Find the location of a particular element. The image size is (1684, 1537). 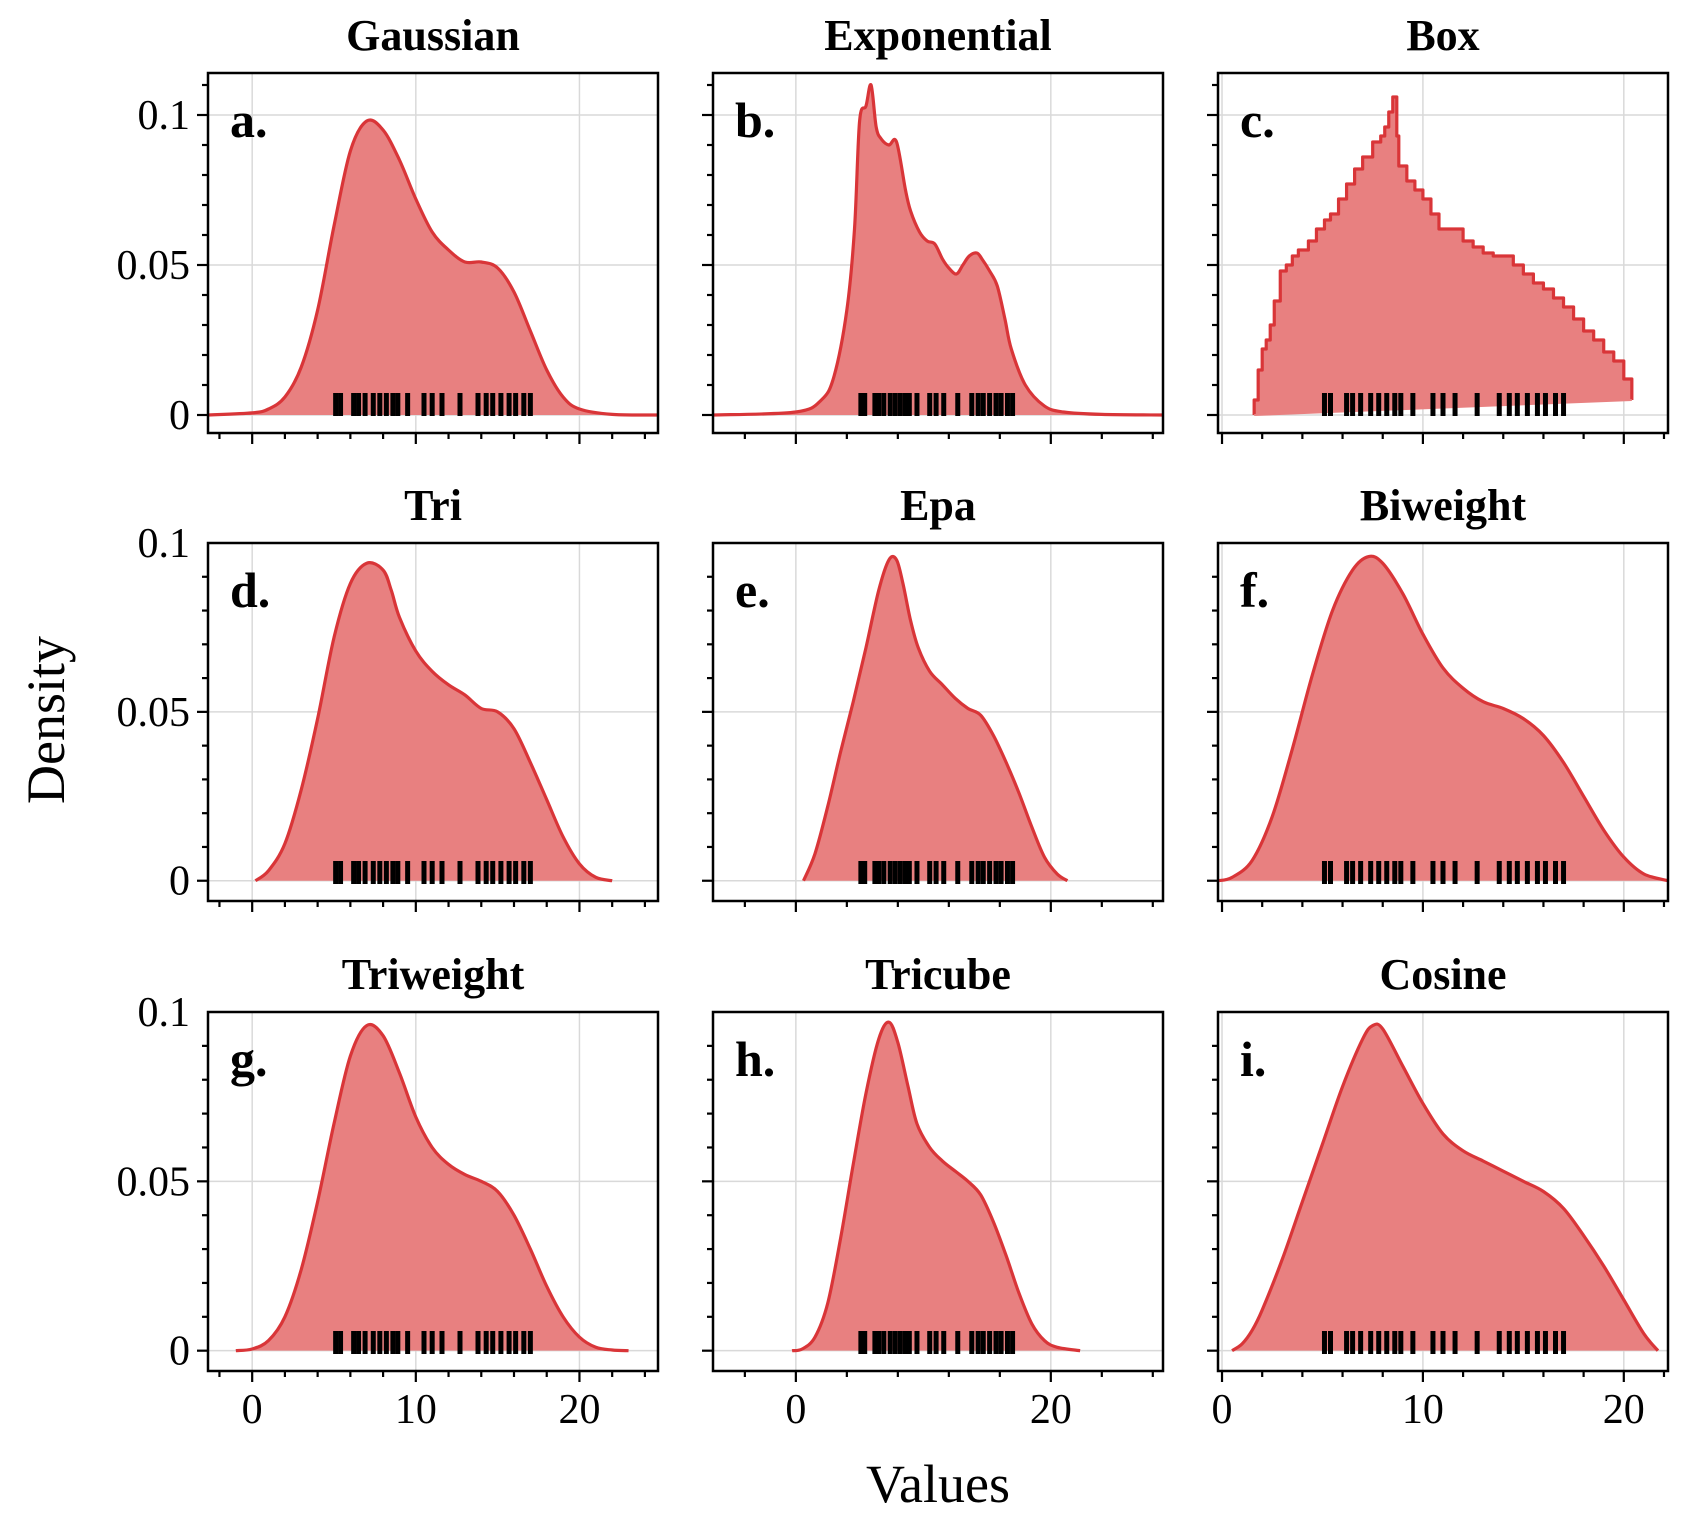

panel-3: Box c. is located at coordinates (1438, 227).